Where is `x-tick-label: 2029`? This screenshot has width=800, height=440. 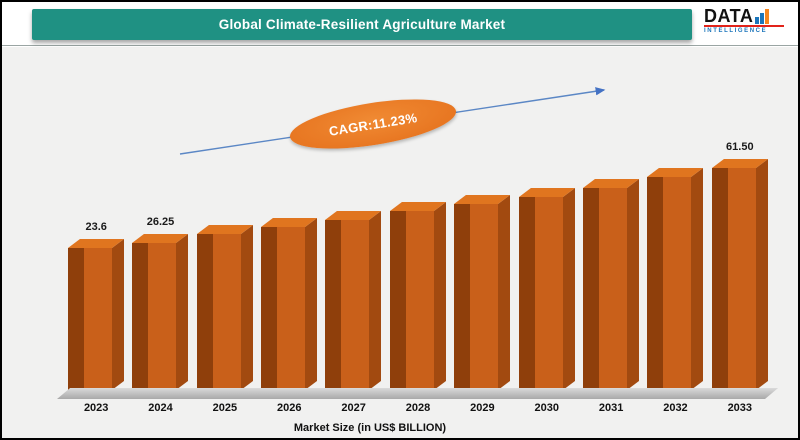 x-tick-label: 2029 is located at coordinates (482, 408).